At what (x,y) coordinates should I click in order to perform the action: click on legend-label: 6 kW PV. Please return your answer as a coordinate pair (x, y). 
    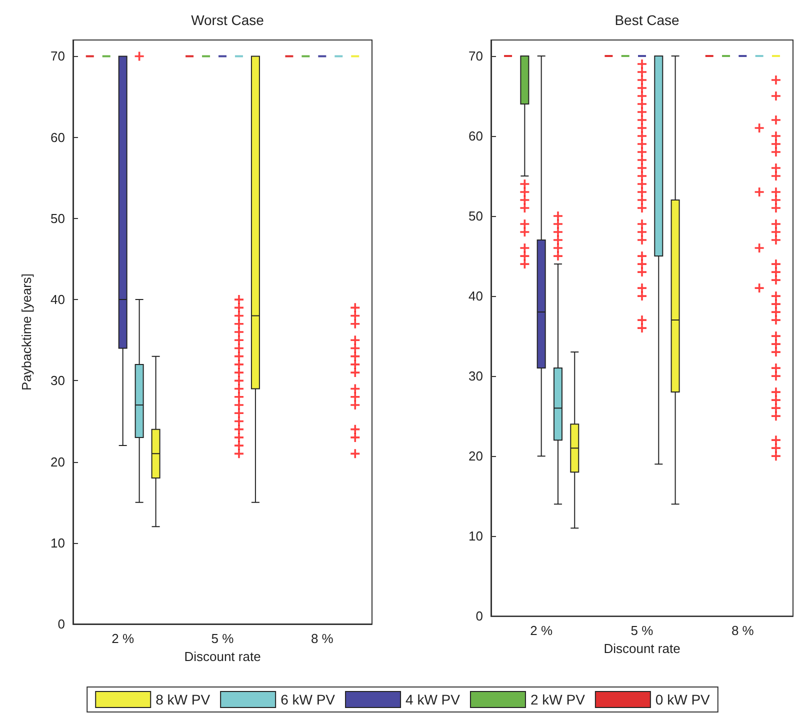
    Looking at the image, I should click on (308, 700).